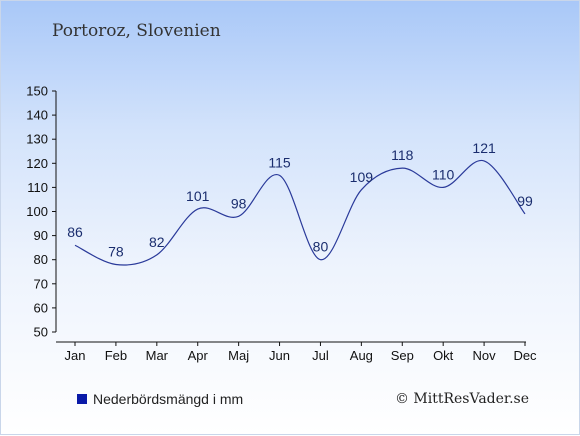 This screenshot has height=436, width=580. What do you see at coordinates (443, 174) in the screenshot?
I see `data-label: 110` at bounding box center [443, 174].